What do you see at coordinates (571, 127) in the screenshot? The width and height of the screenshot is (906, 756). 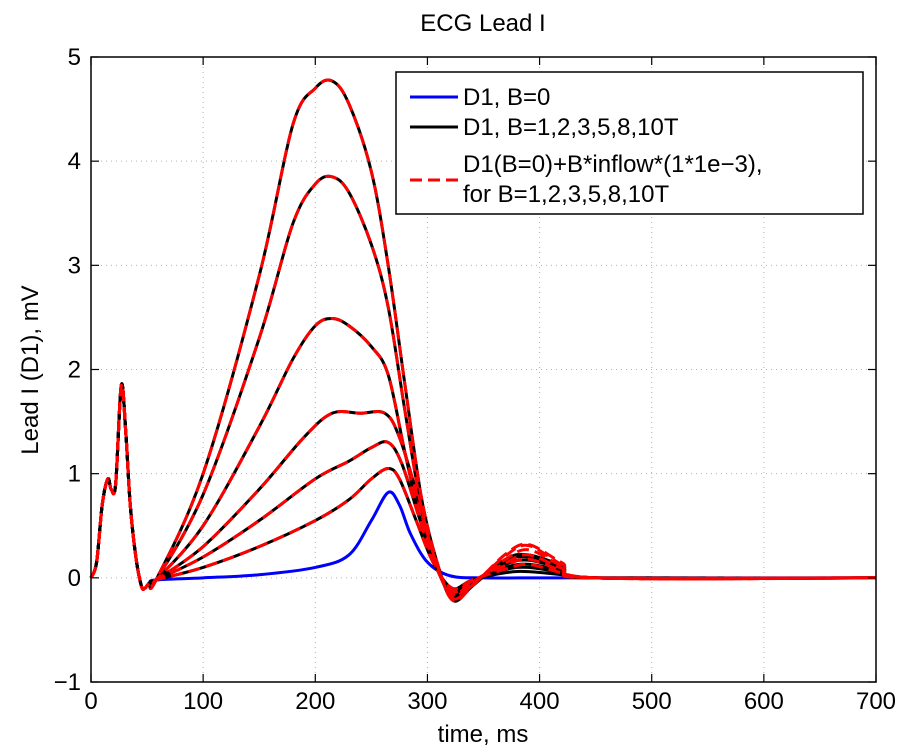 I see `legend-label-field-curves: D1, B=1,2,3,5,8,10T` at bounding box center [571, 127].